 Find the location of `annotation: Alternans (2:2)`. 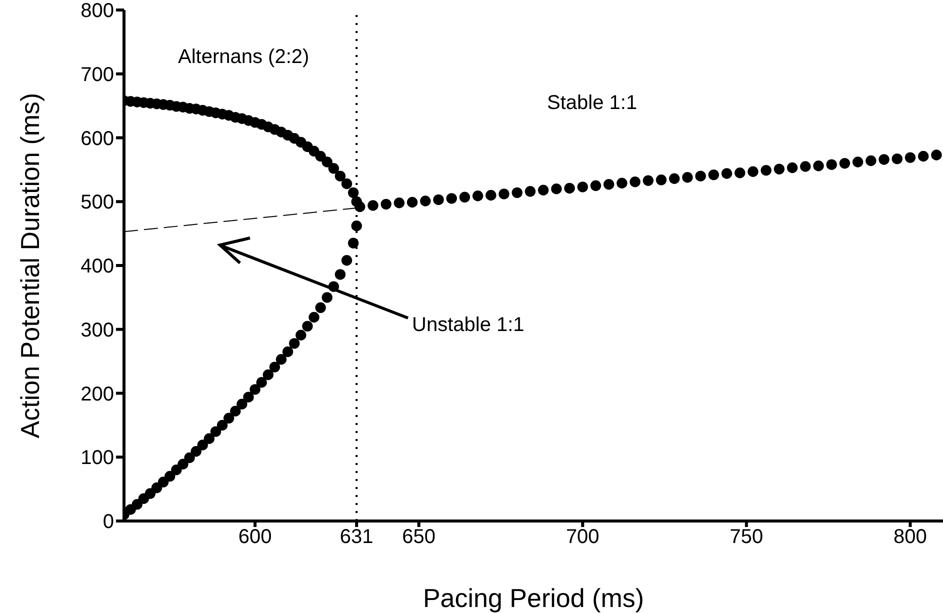

annotation: Alternans (2:2) is located at coordinates (244, 57).